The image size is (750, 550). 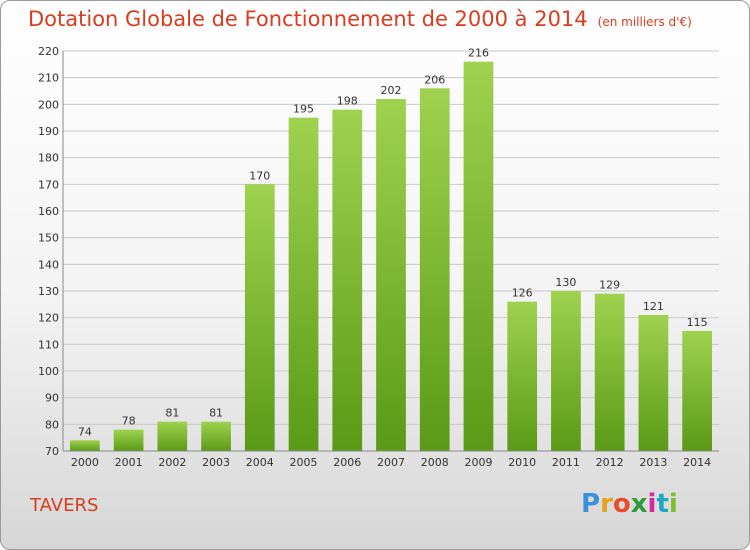 What do you see at coordinates (172, 462) in the screenshot?
I see `x-tick-label: 2002` at bounding box center [172, 462].